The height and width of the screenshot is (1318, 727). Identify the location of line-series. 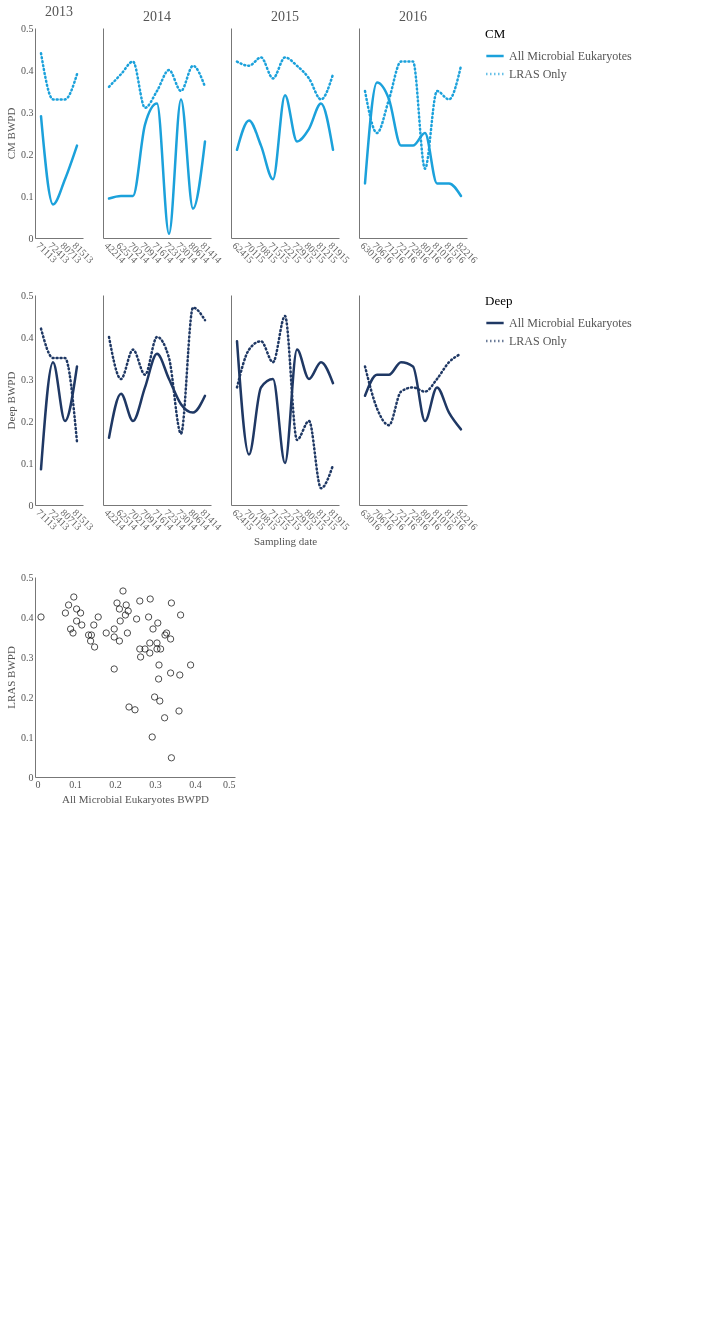
(59, 160).